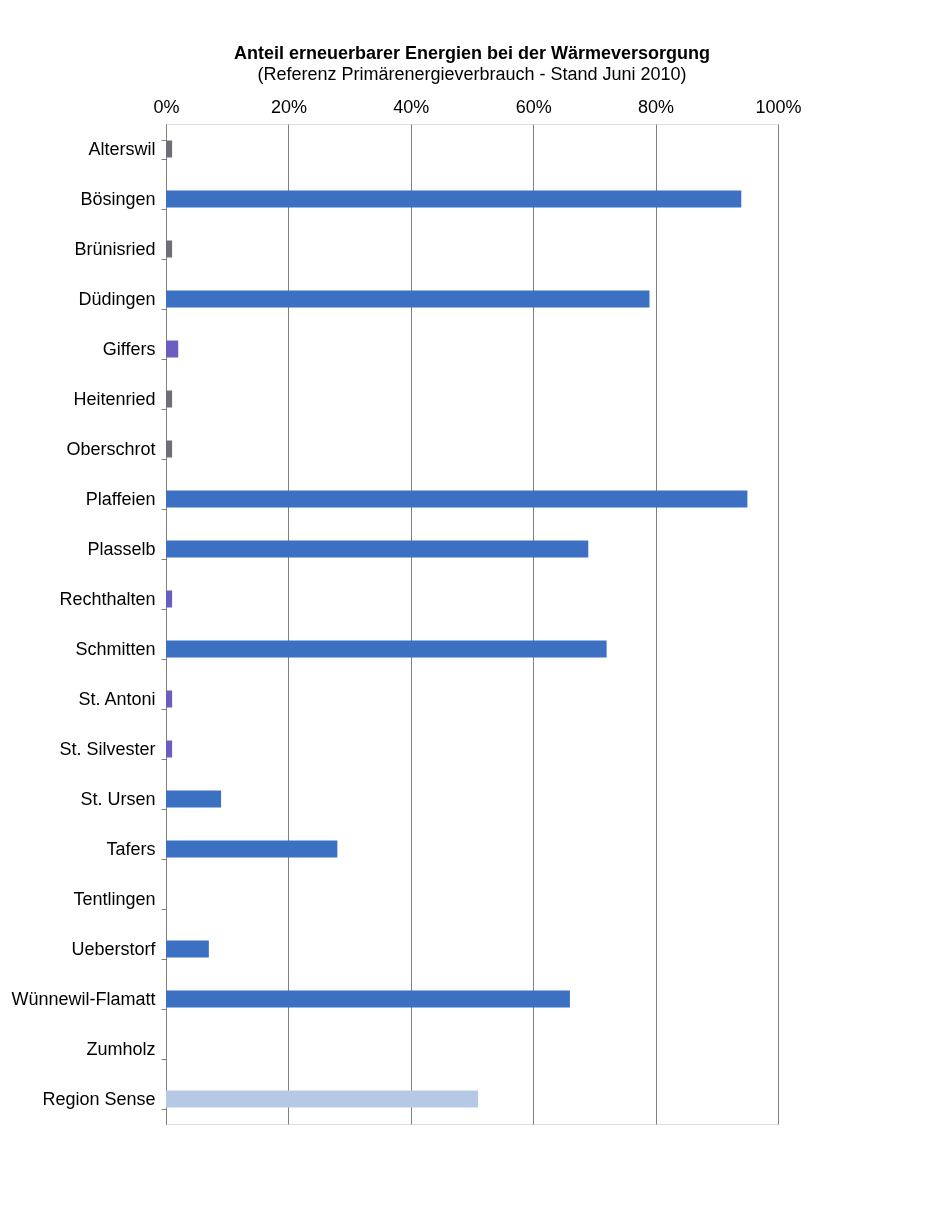 This screenshot has height=1211, width=928. I want to click on y-tick-label: Brünisried, so click(115, 248).